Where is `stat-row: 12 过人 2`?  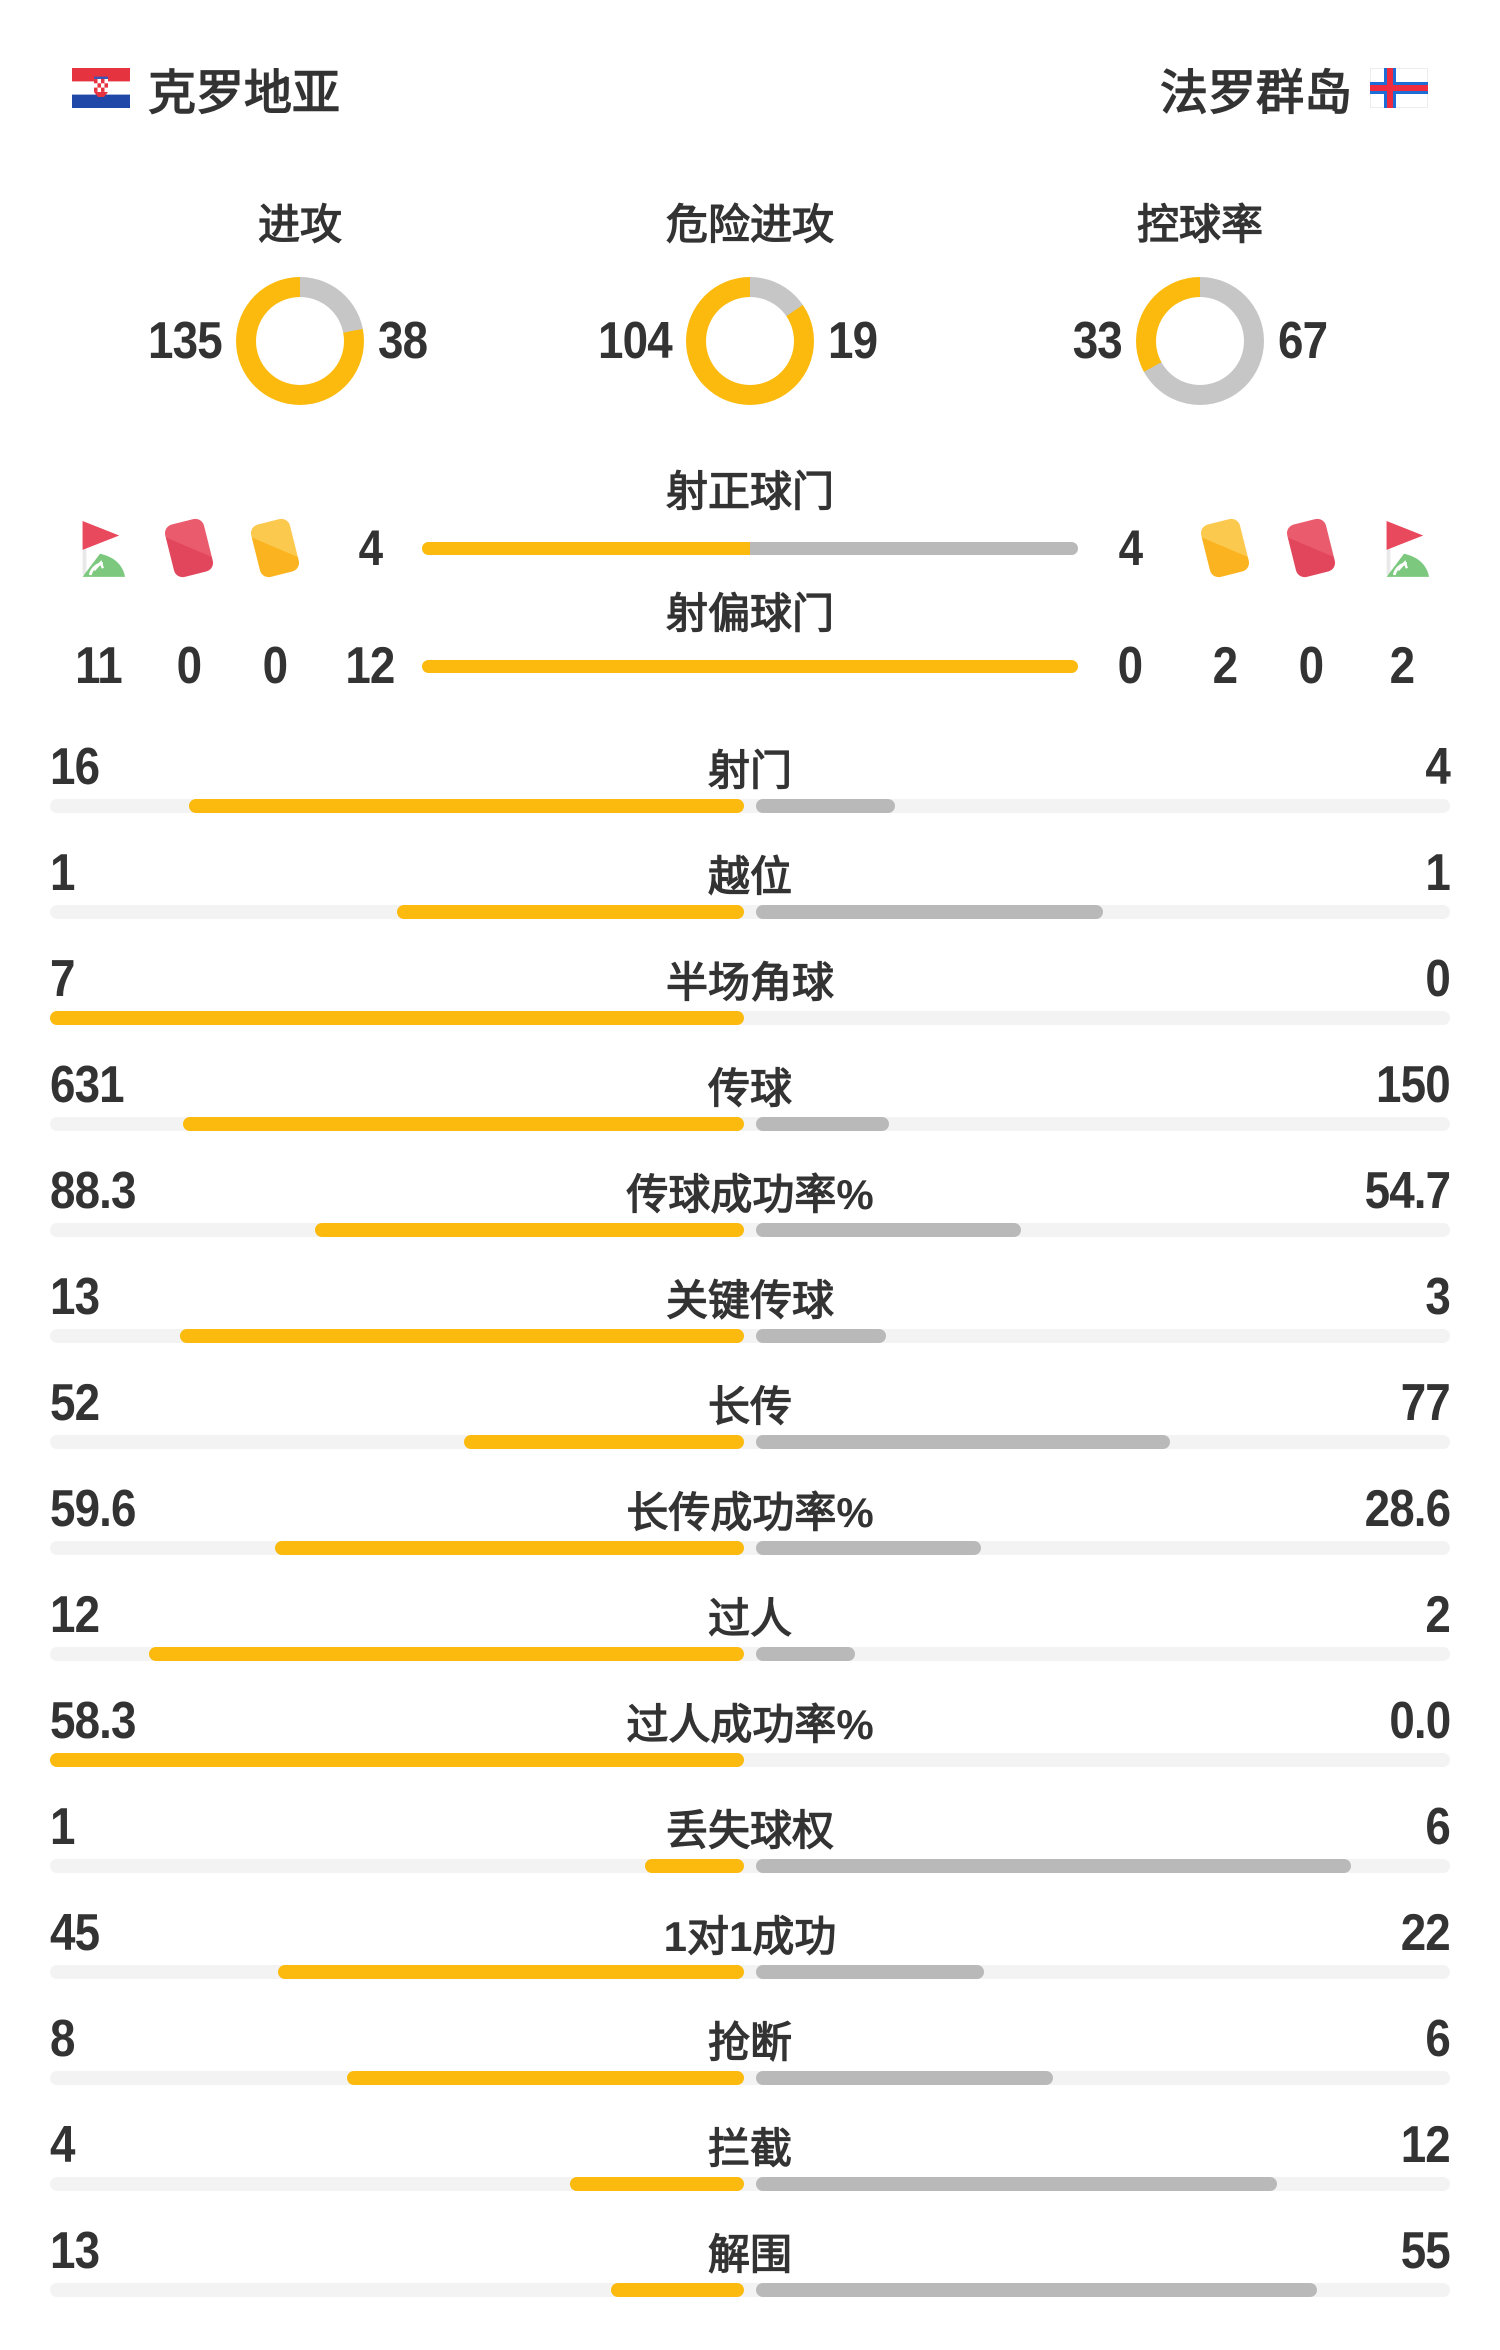 stat-row: 12 过人 2 is located at coordinates (750, 1623).